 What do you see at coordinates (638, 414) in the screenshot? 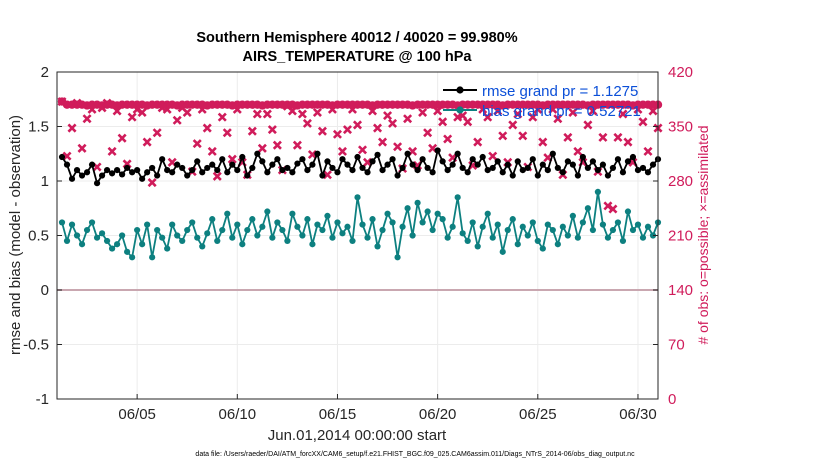
I see `x-tick-label: 06/30` at bounding box center [638, 414].